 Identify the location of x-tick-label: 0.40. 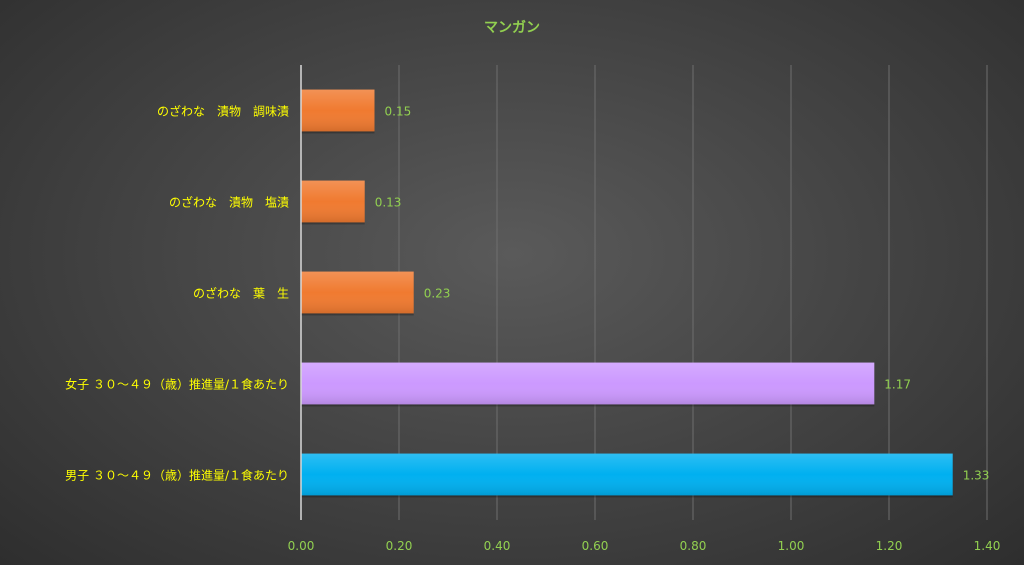
(497, 546).